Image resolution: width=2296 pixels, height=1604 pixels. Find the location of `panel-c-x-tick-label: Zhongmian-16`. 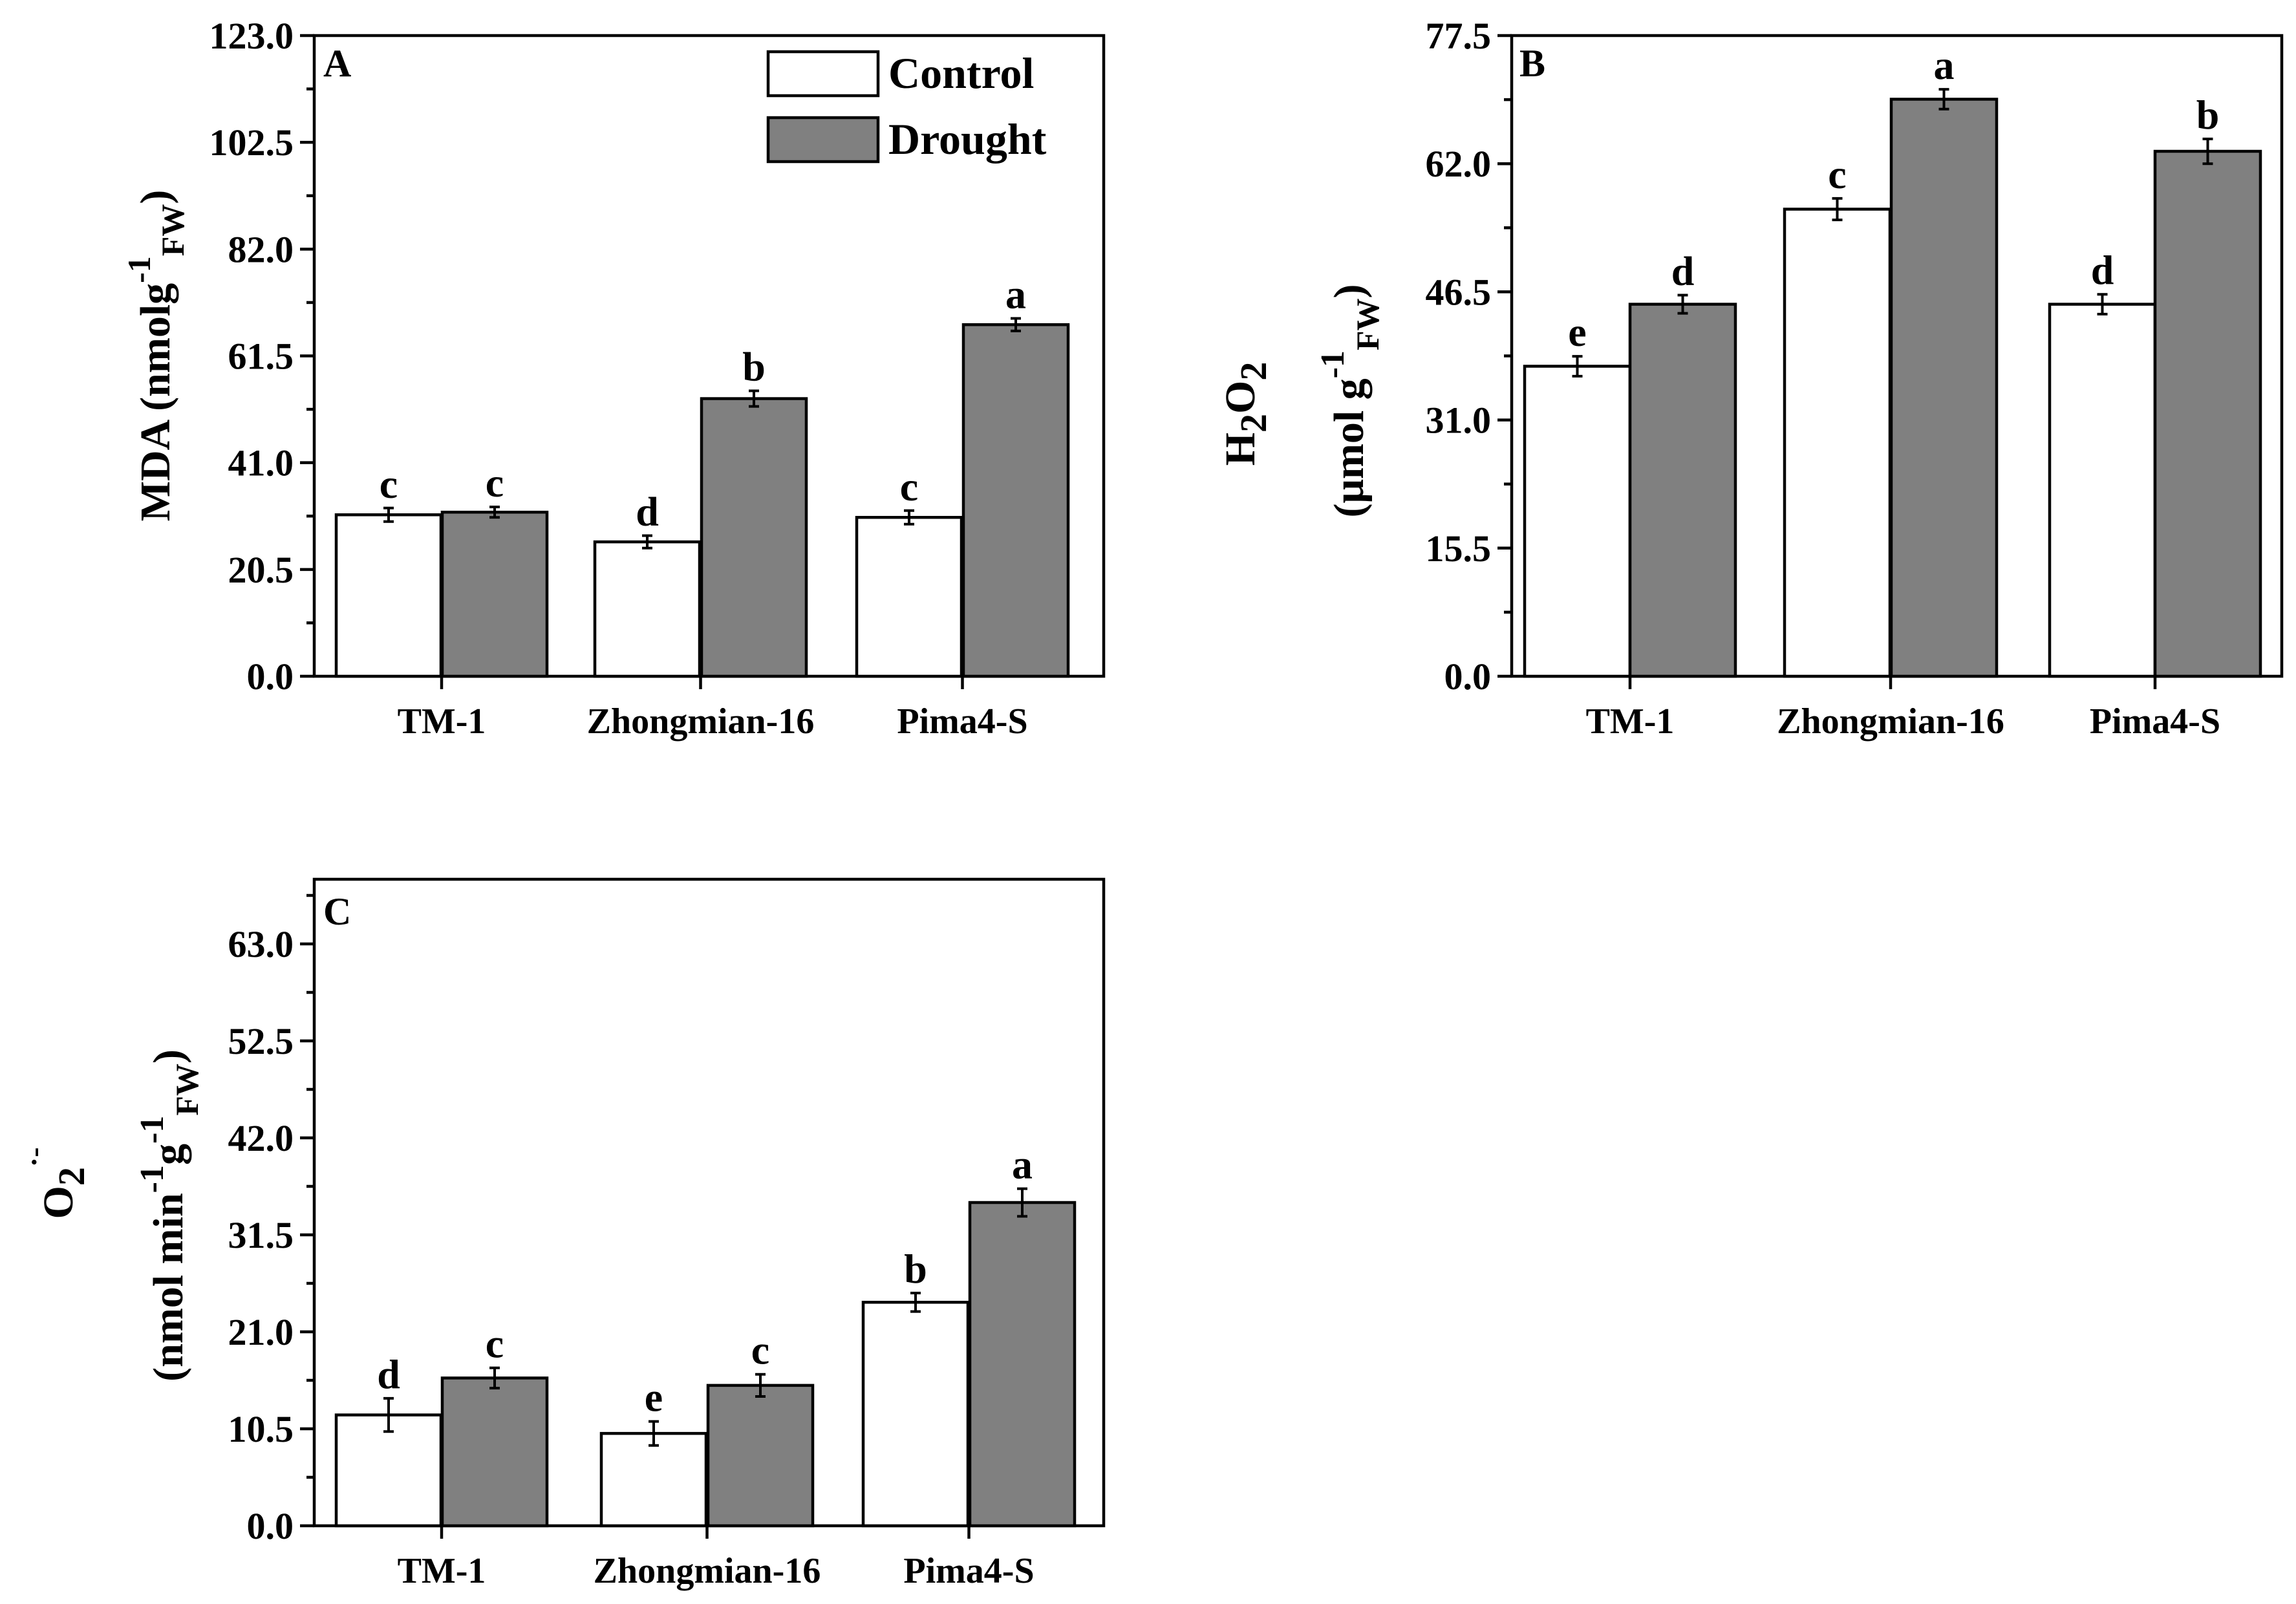

panel-c-x-tick-label: Zhongmian-16 is located at coordinates (708, 1571).